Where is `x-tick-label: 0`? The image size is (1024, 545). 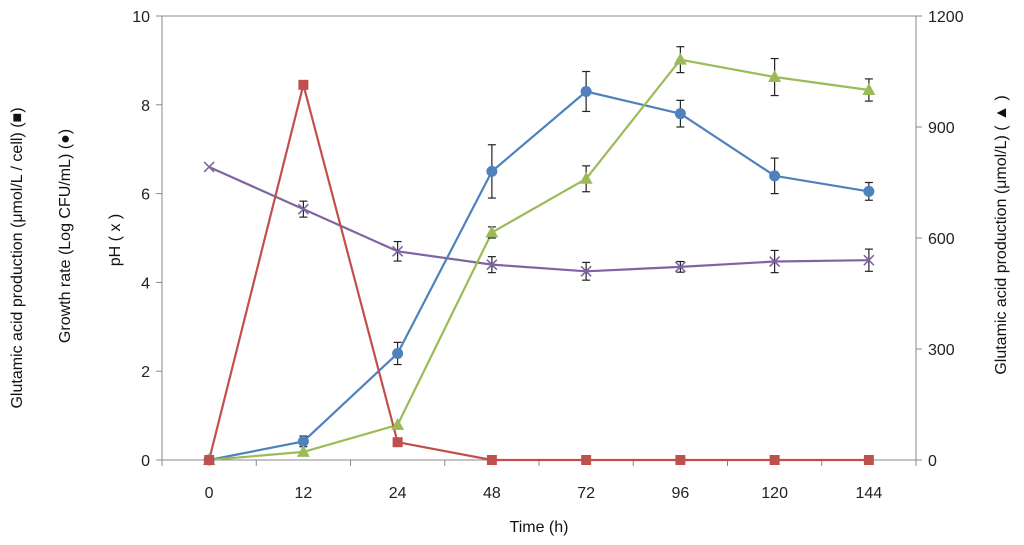 x-tick-label: 0 is located at coordinates (209, 493).